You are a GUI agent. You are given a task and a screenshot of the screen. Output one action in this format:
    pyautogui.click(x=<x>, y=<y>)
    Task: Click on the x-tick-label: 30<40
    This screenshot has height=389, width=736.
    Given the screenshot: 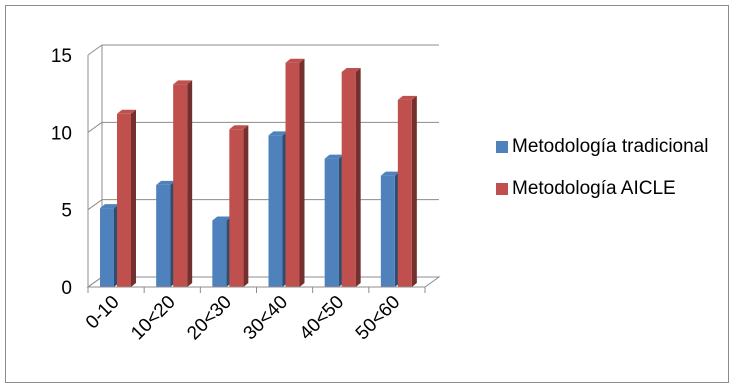 What is the action you would take?
    pyautogui.click(x=266, y=318)
    